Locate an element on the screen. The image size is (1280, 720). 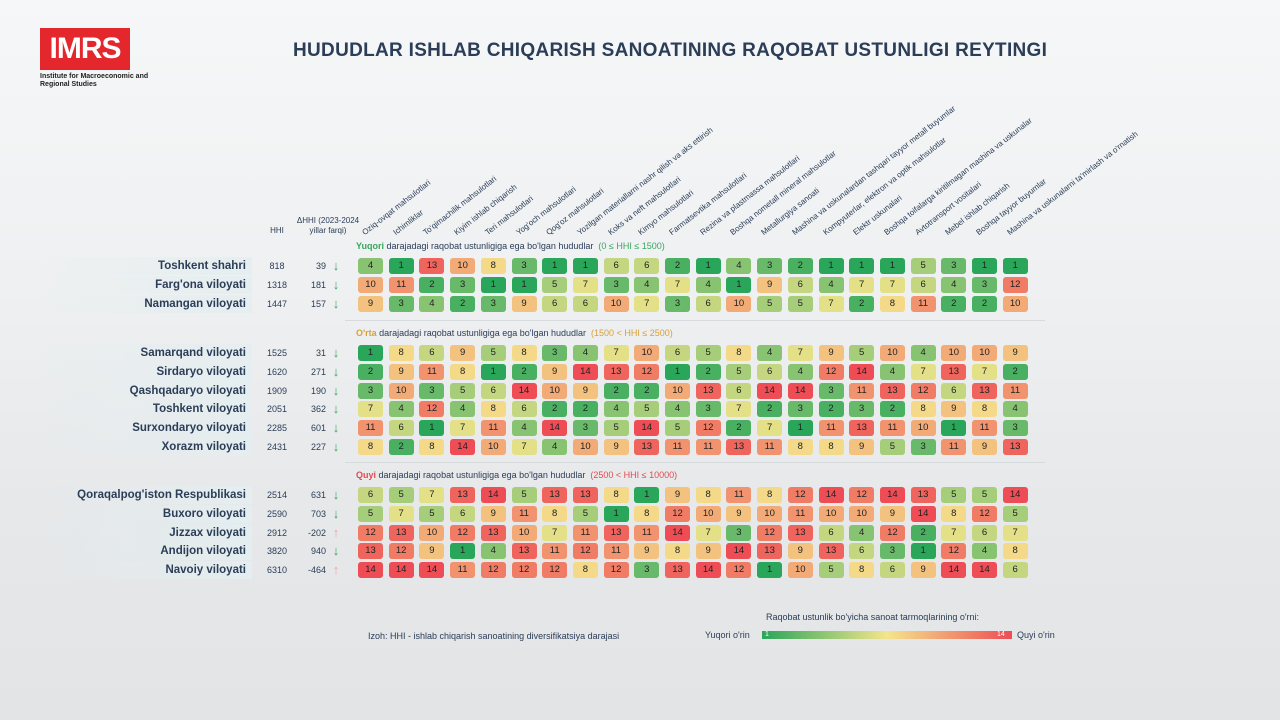
region-label: Navoiy viloyati is located at coordinates (146, 570).